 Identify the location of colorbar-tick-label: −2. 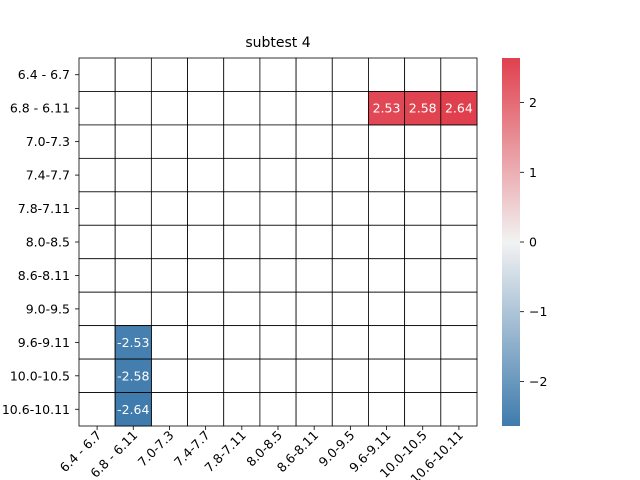
(538, 381).